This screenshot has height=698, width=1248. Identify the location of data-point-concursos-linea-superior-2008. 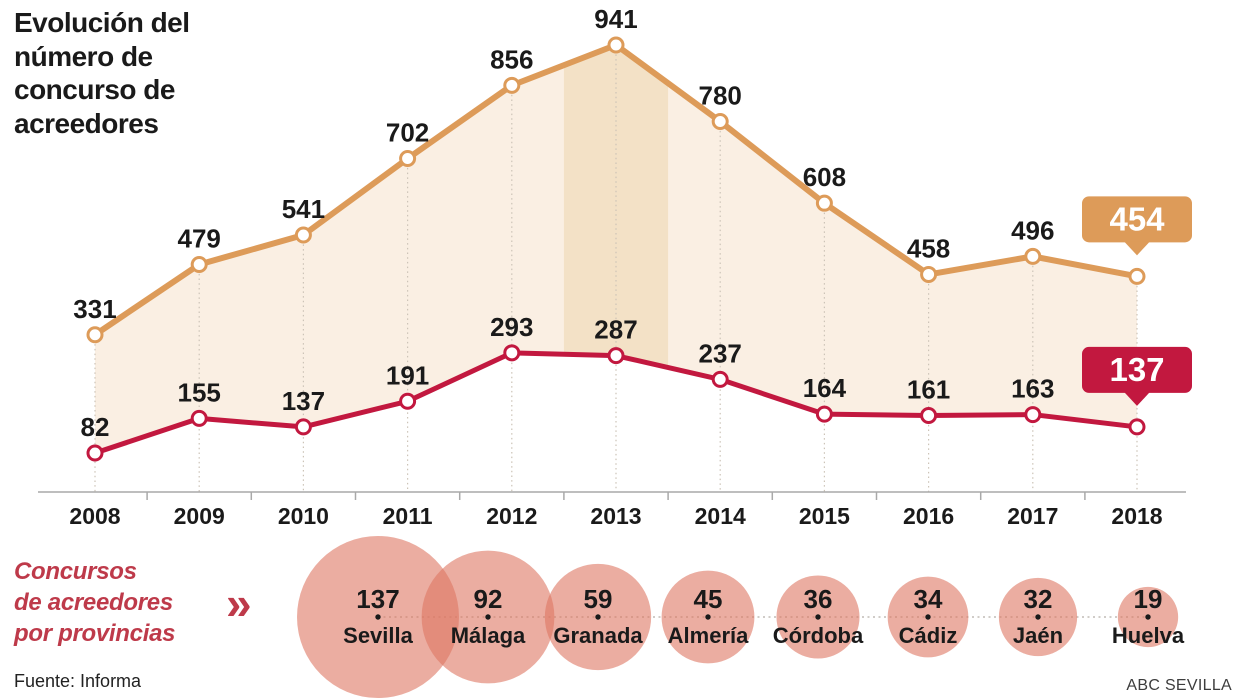
(95, 335).